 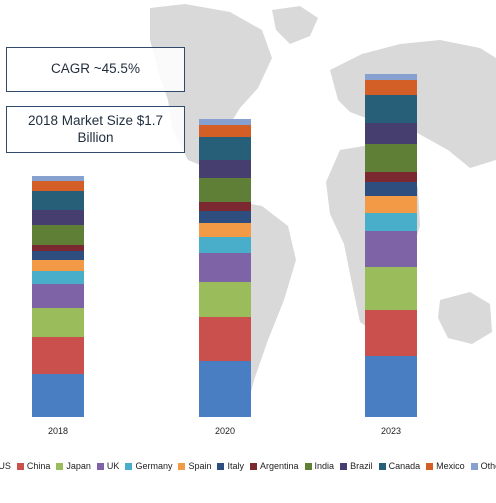 I want to click on cagr-text: CAGR ~45.5%, so click(x=95, y=69).